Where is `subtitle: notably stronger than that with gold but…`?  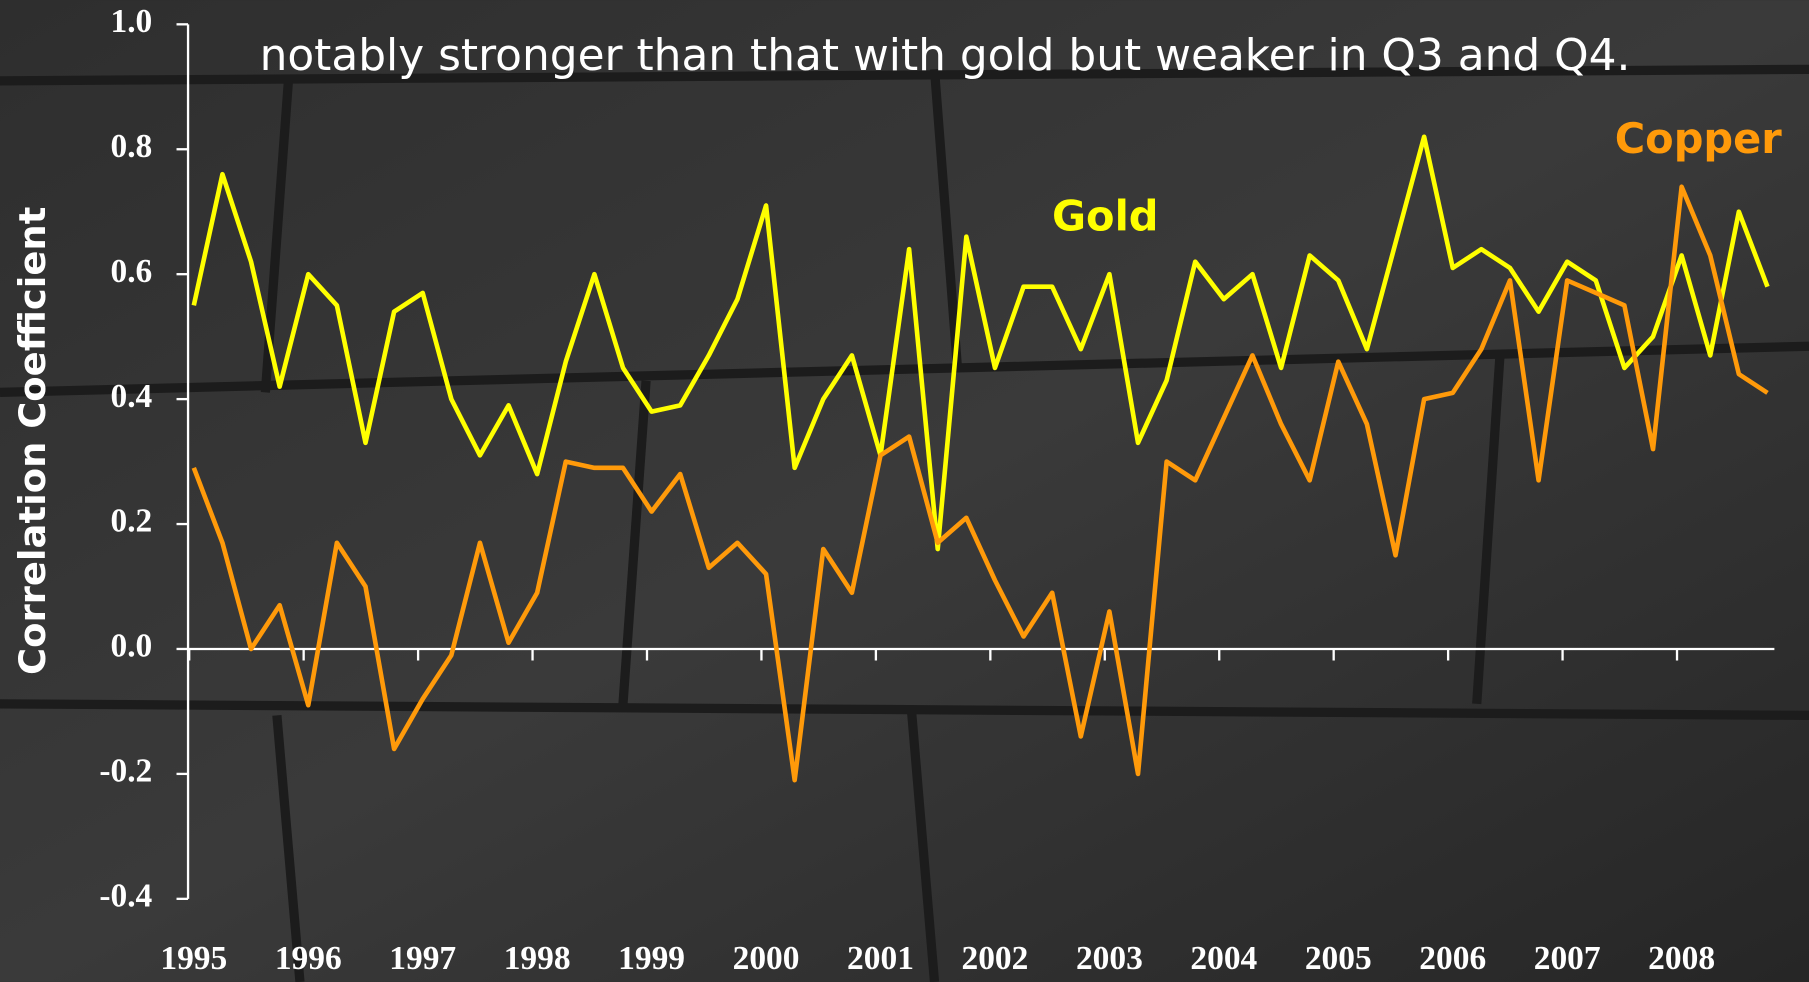
subtitle: notably stronger than that with gold but… is located at coordinates (945, 55).